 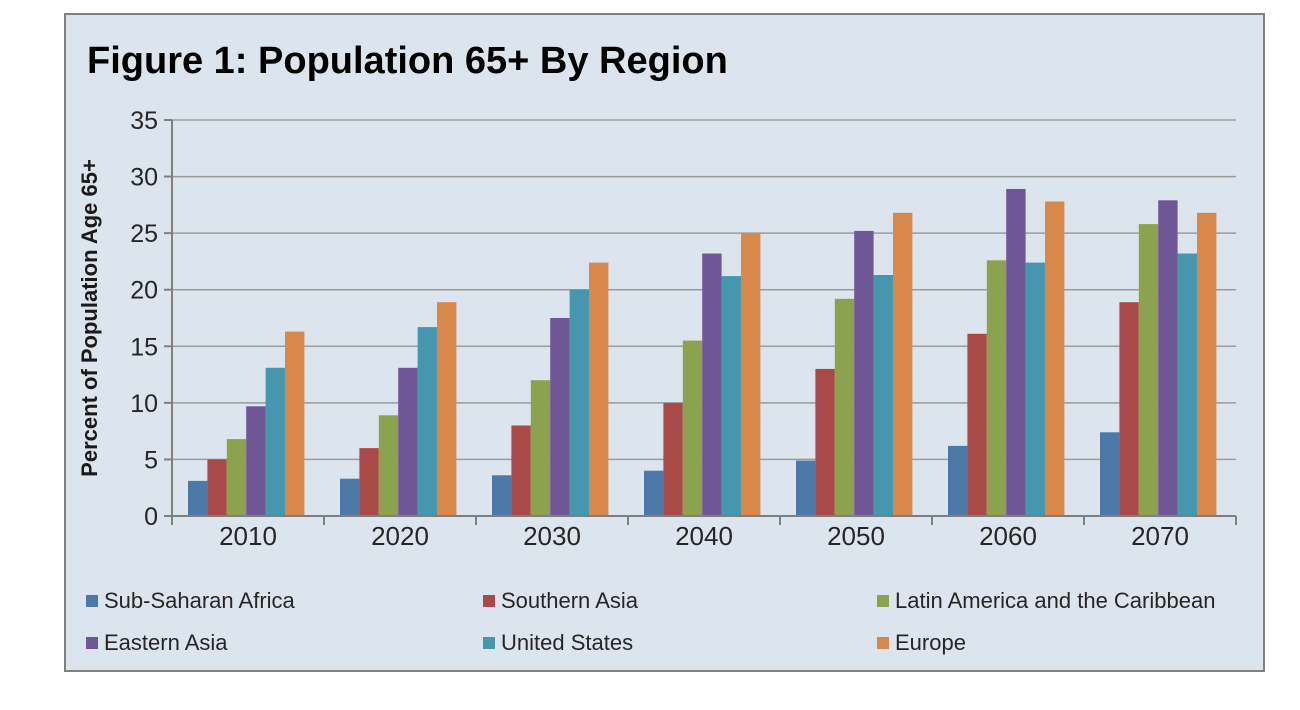 I want to click on legend-item: Latin America and the Caribbean, so click(x=1059, y=600).